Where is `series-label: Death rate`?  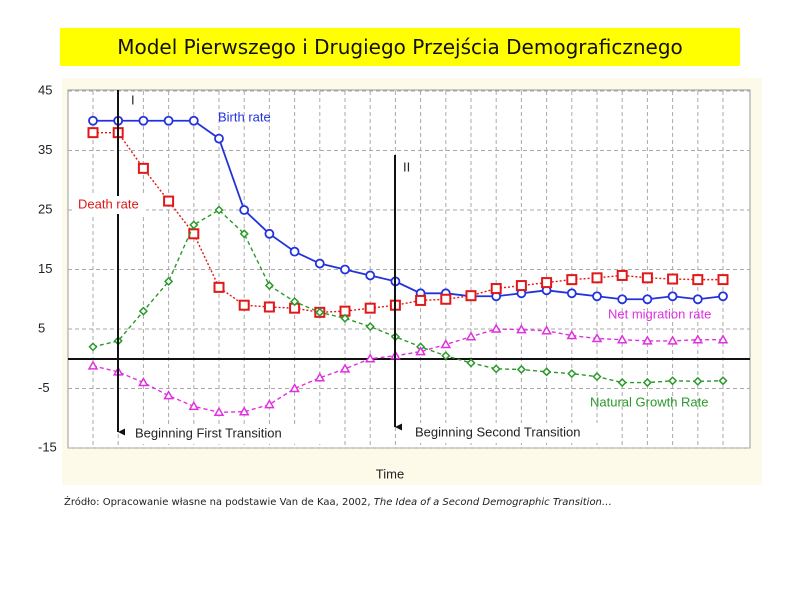 series-label: Death rate is located at coordinates (108, 203).